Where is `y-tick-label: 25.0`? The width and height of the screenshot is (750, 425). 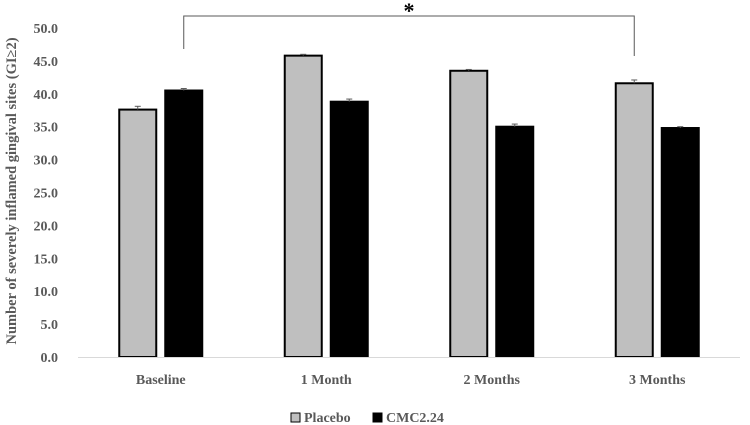
y-tick-label: 25.0 is located at coordinates (46, 194).